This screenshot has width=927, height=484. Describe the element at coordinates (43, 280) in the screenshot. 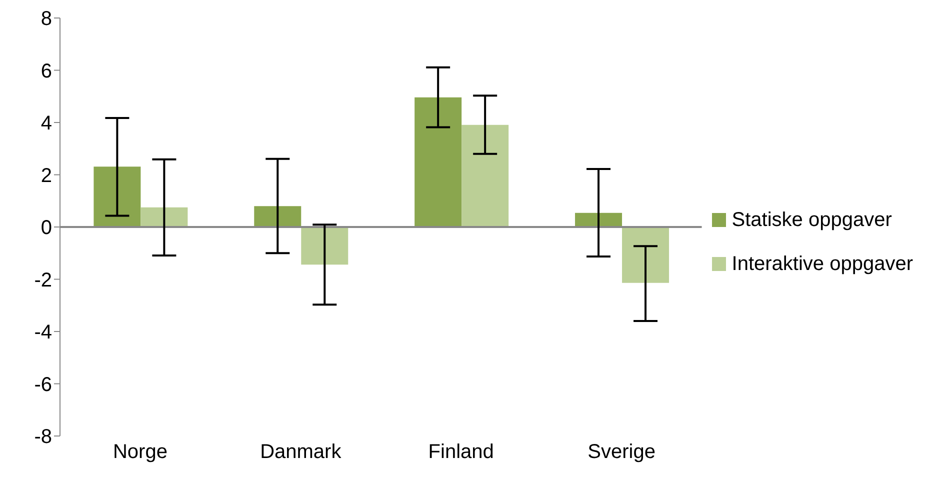

I see `y-tick-label: -2` at that location.